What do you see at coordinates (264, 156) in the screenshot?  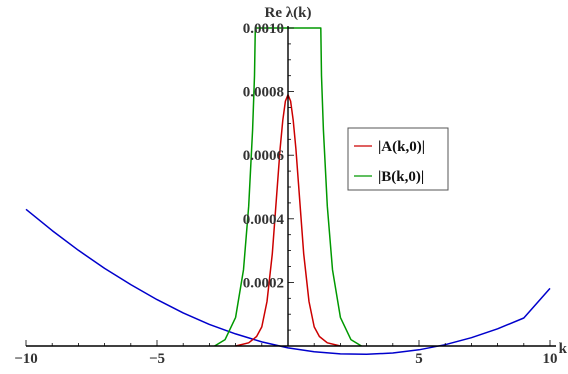 I see `y-tick-label: 0.0006` at bounding box center [264, 156].